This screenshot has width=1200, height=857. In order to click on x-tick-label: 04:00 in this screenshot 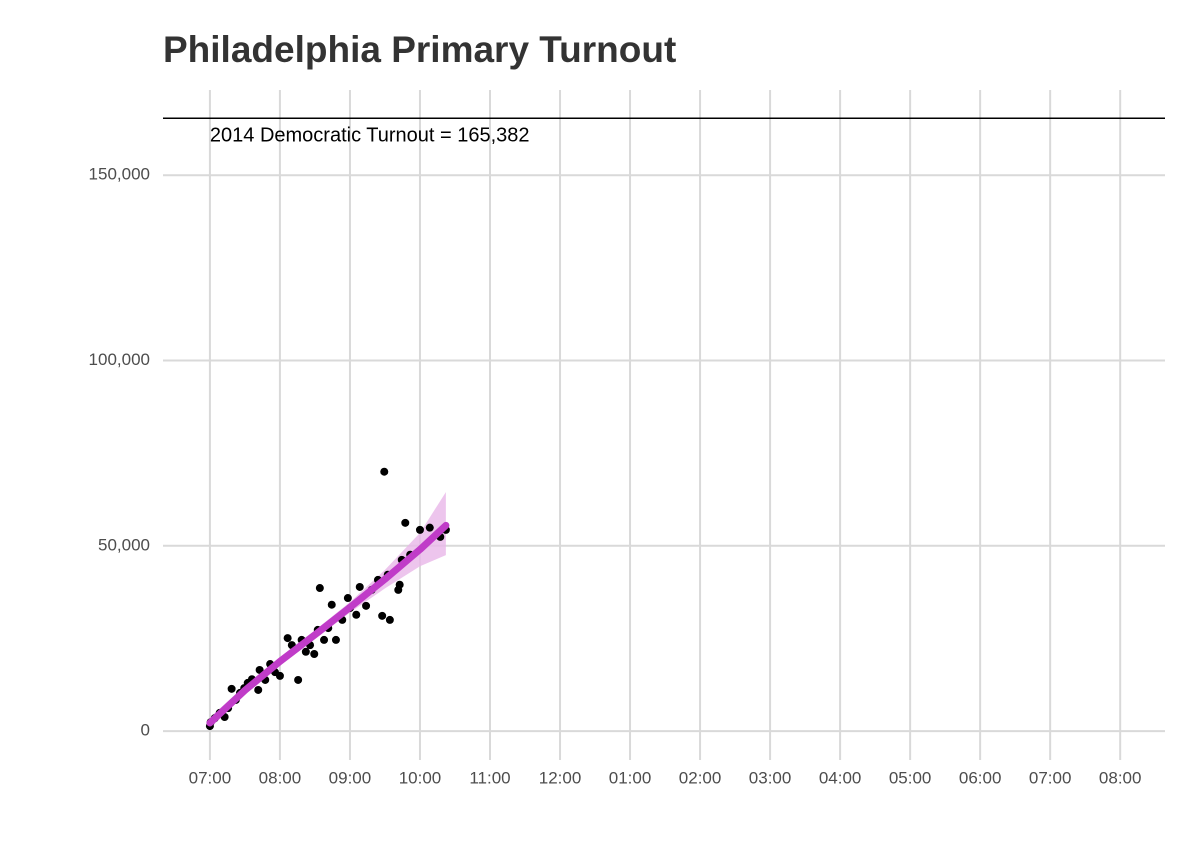, I will do `click(840, 777)`.